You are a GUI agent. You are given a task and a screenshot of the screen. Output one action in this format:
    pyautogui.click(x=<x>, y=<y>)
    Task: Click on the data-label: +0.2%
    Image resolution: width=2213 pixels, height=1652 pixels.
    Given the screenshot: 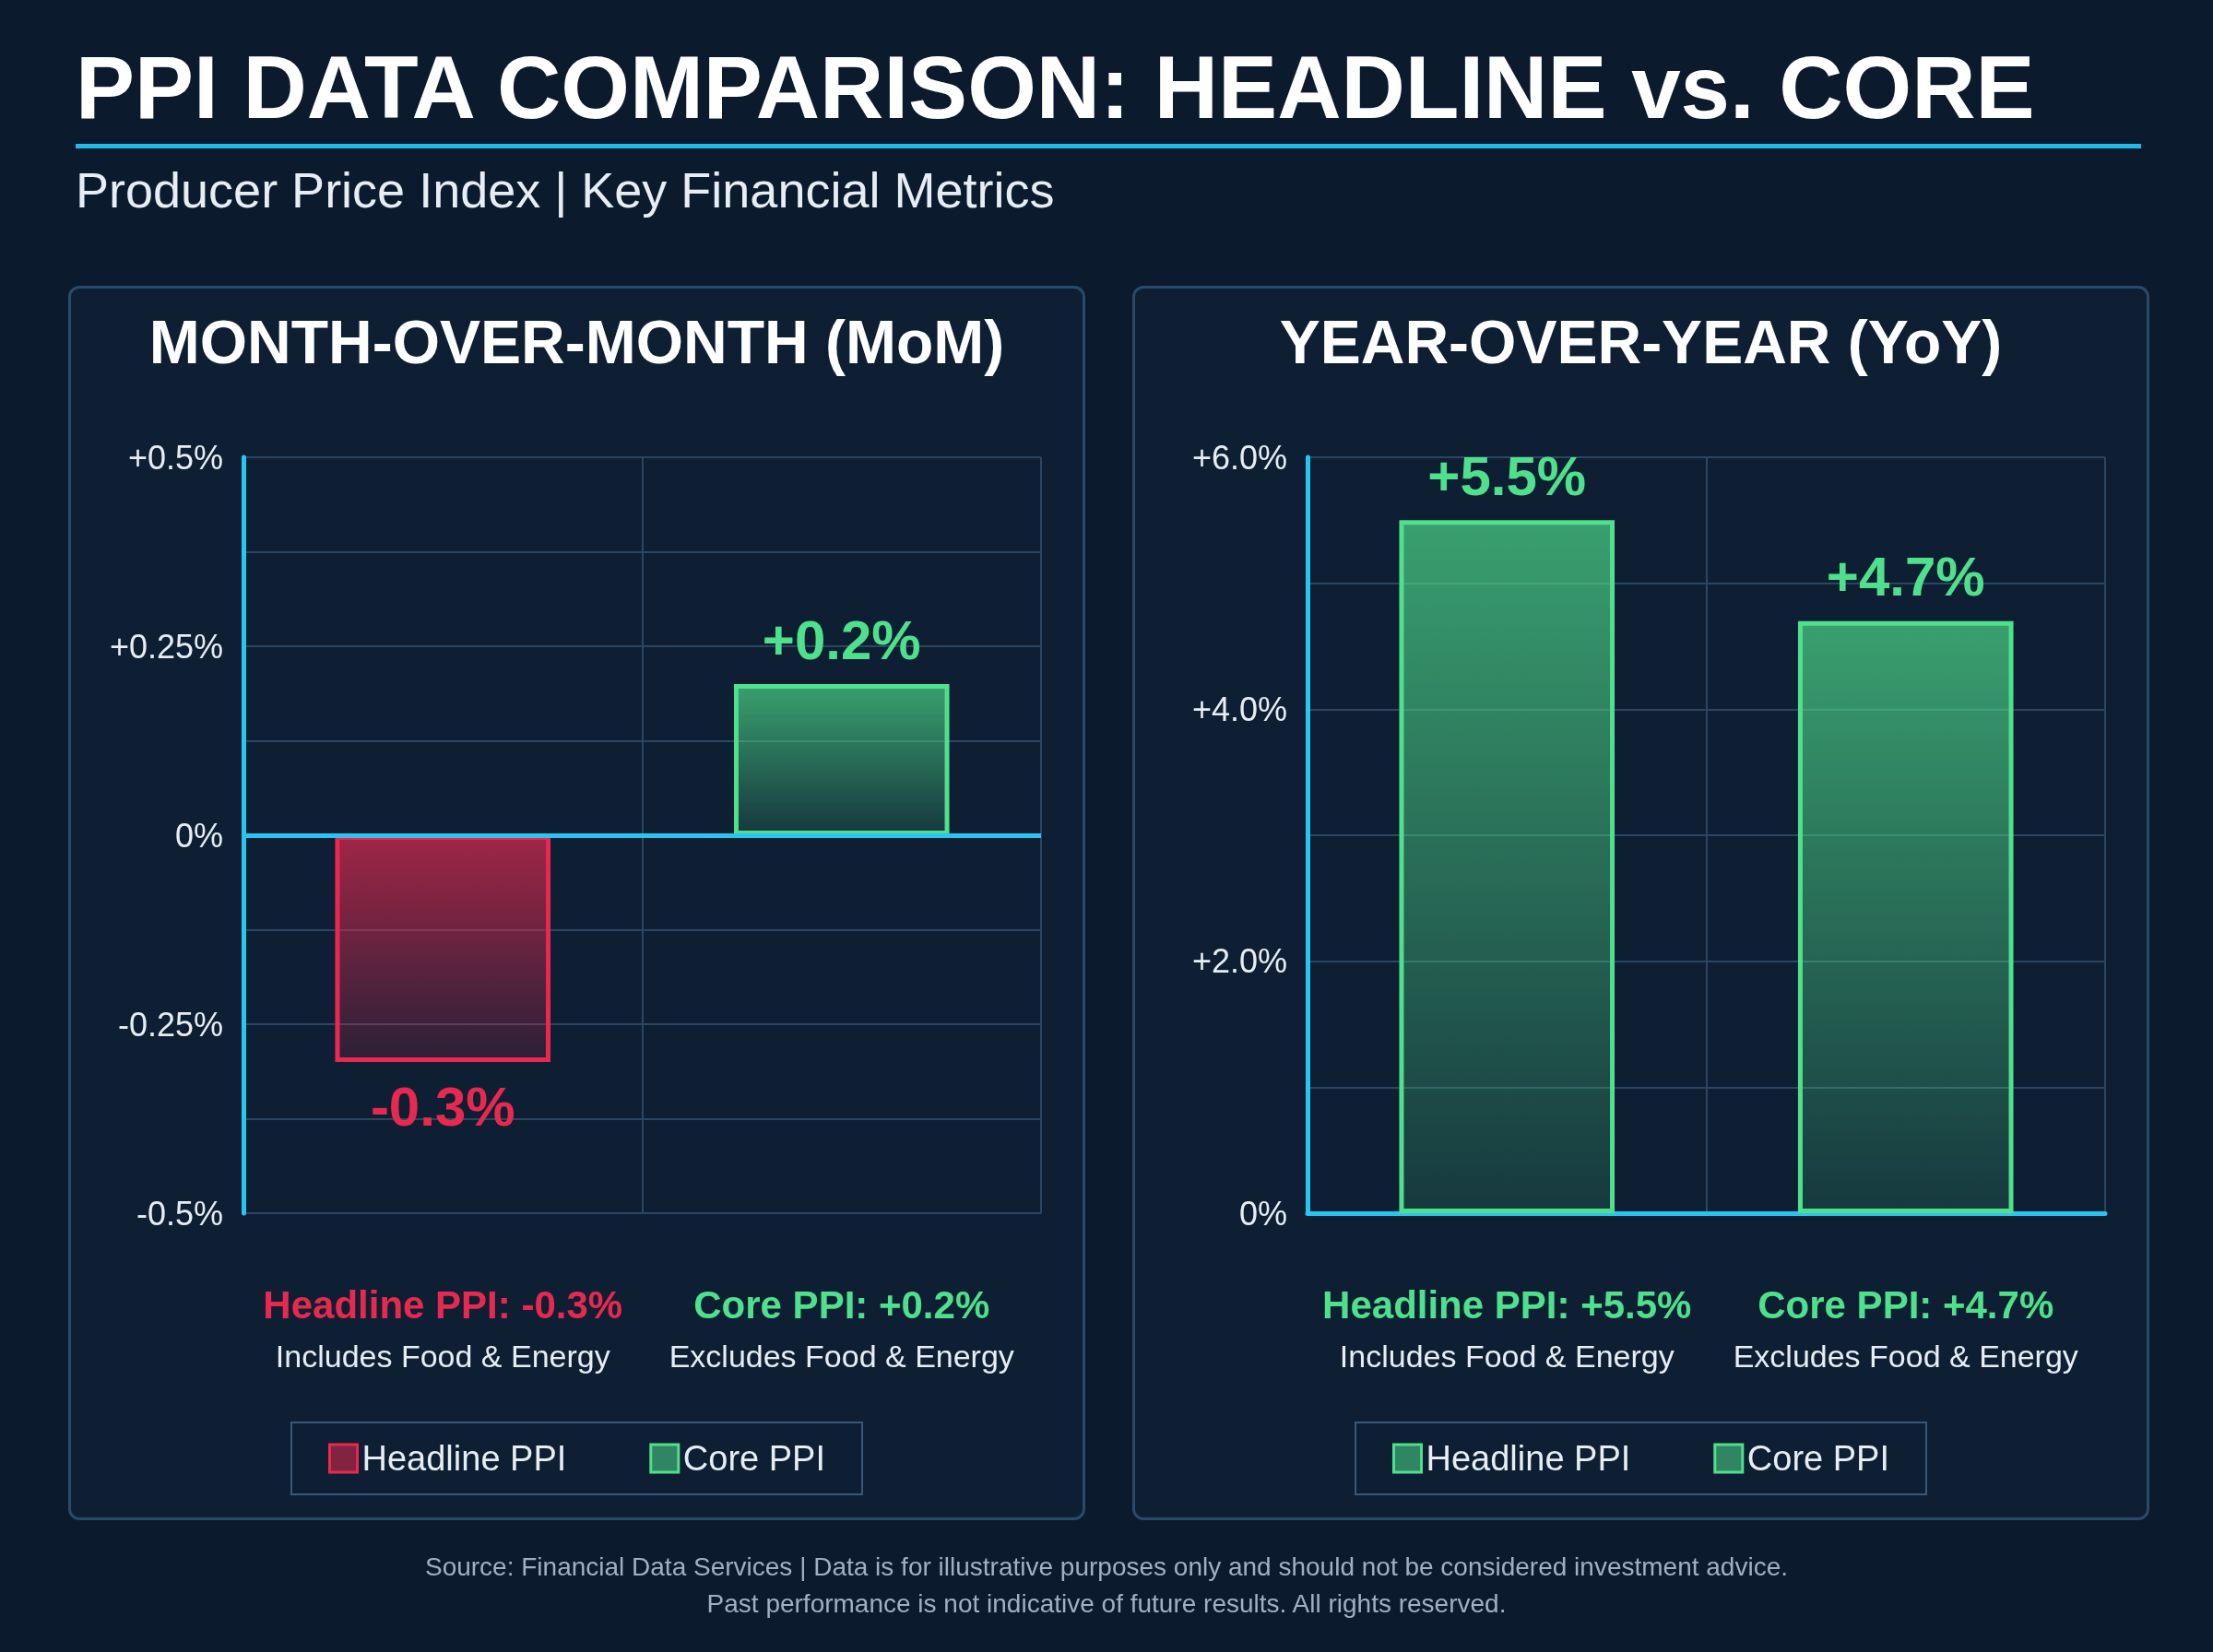 What is the action you would take?
    pyautogui.click(x=841, y=639)
    